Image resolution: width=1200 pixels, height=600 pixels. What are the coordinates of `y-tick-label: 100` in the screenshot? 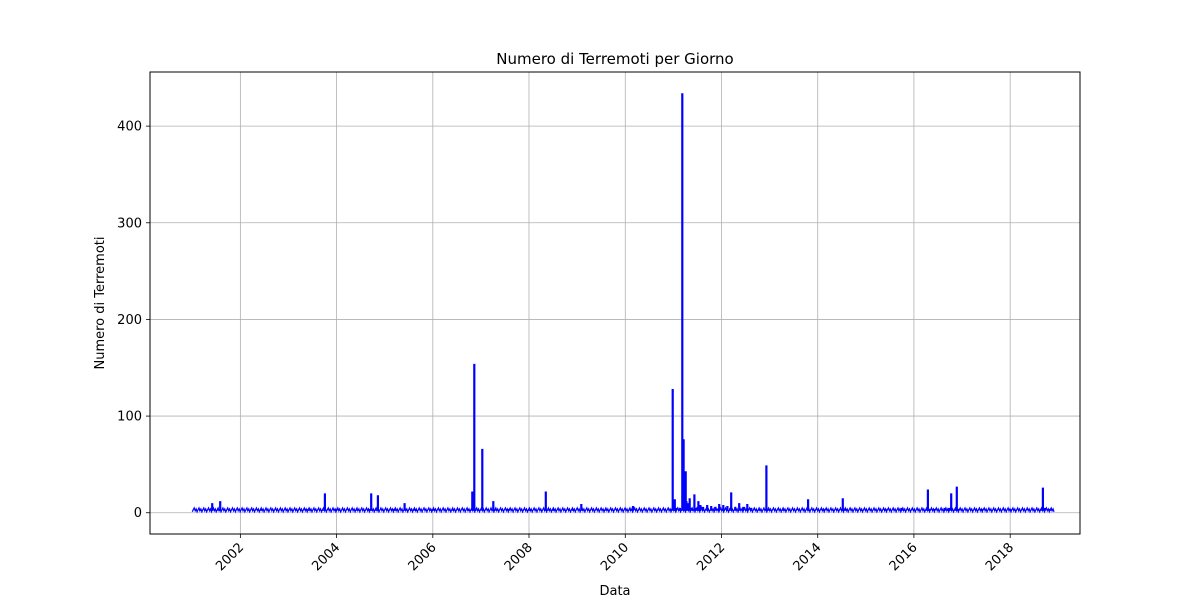 It's located at (129, 417).